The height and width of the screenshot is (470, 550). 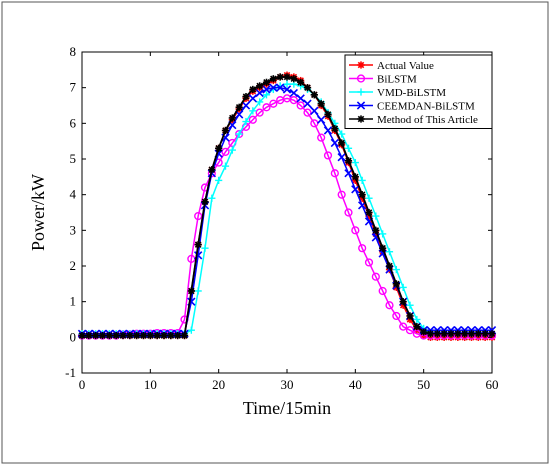 I want to click on legend-entry: CEEMDAN-BiLSTM, so click(x=412, y=107).